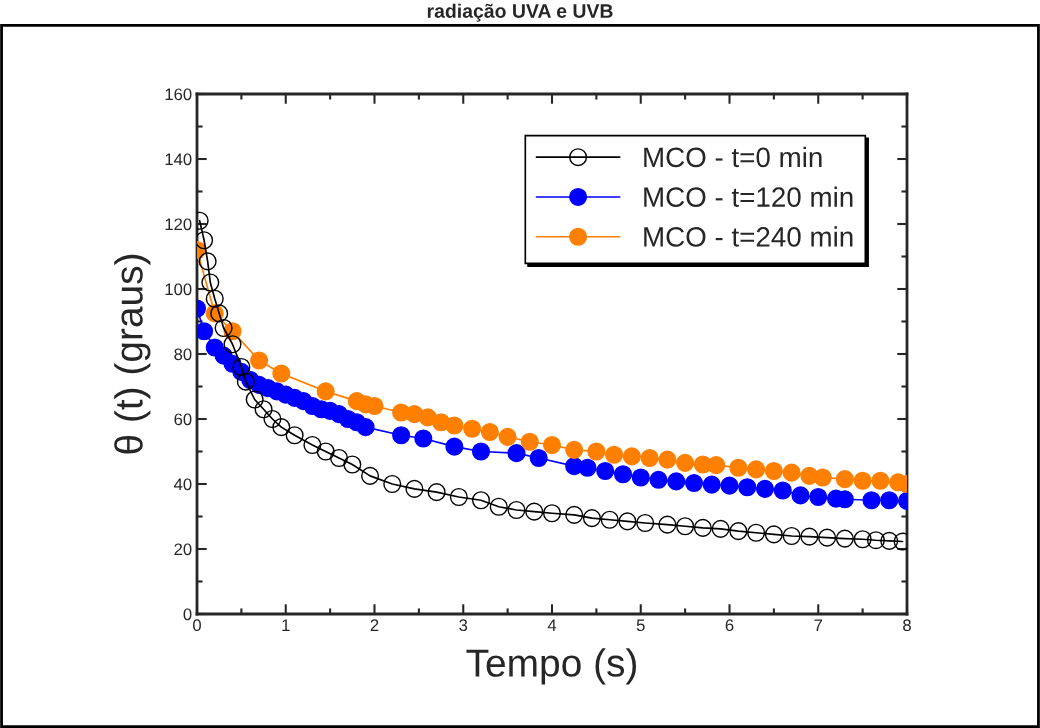 This screenshot has width=1040, height=728. I want to click on x-tick-label: 1, so click(286, 625).